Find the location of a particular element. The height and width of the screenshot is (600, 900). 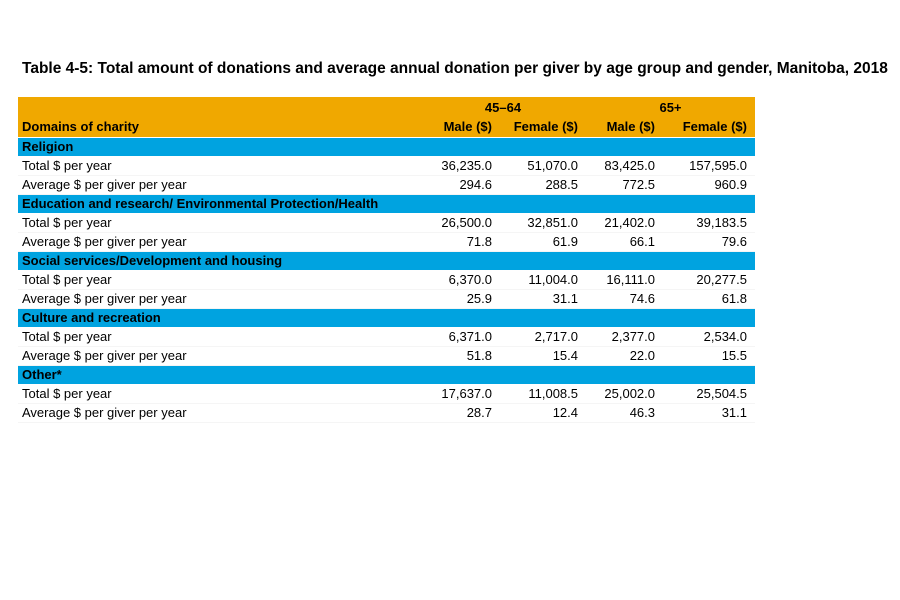

value-cell: 15.4 is located at coordinates (543, 356).